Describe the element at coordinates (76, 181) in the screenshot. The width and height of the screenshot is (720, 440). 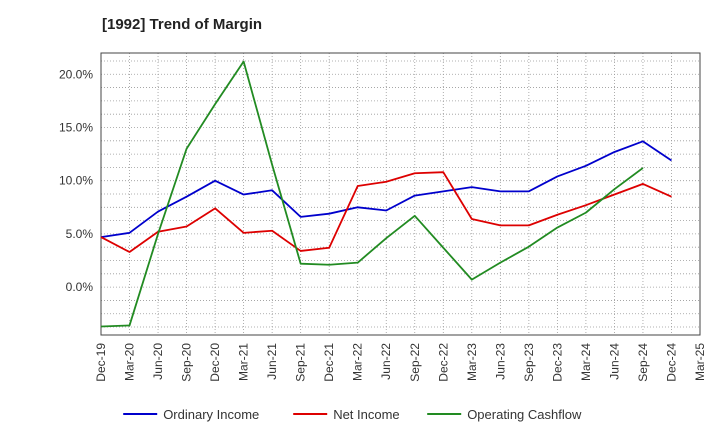
I see `y-tick-label: 10.0%` at that location.